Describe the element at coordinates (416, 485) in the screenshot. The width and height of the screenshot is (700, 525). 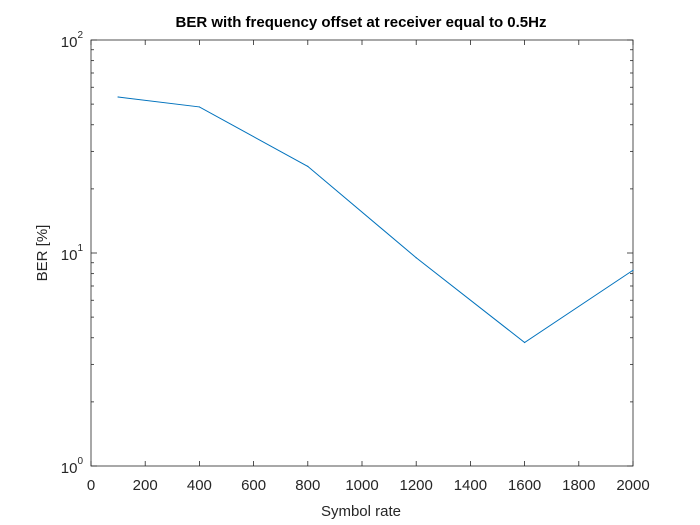
I see `x-tick-label: 1200` at that location.